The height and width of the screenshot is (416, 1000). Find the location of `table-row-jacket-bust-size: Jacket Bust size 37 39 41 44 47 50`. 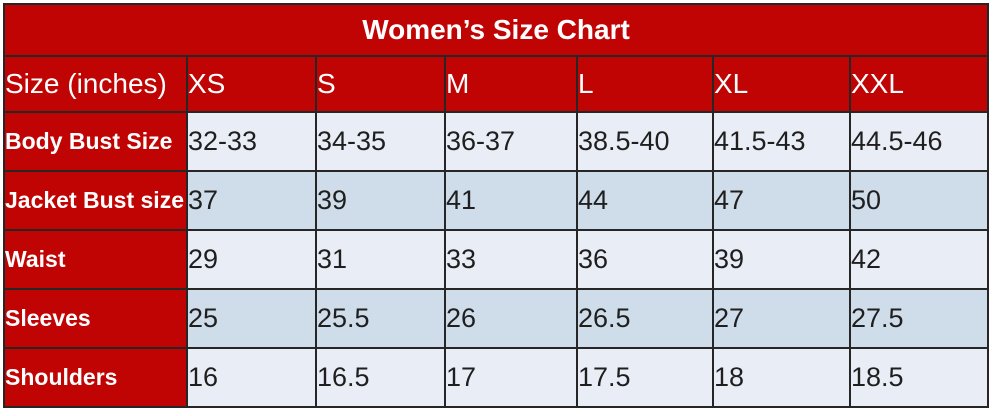

table-row-jacket-bust-size: Jacket Bust size 37 39 41 44 47 50 is located at coordinates (496, 200).